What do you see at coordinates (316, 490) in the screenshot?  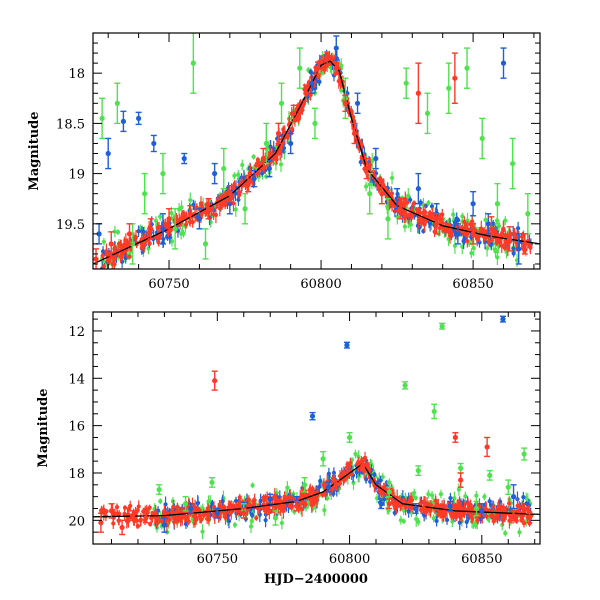 I see `model-line` at bounding box center [316, 490].